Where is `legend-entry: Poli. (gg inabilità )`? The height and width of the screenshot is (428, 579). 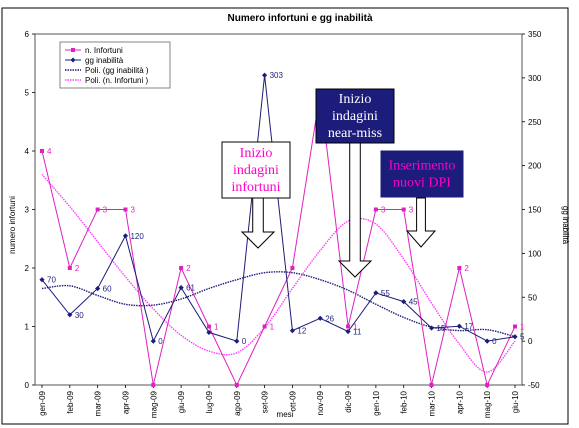
legend-entry: Poli. (gg inabilità ) is located at coordinates (117, 70).